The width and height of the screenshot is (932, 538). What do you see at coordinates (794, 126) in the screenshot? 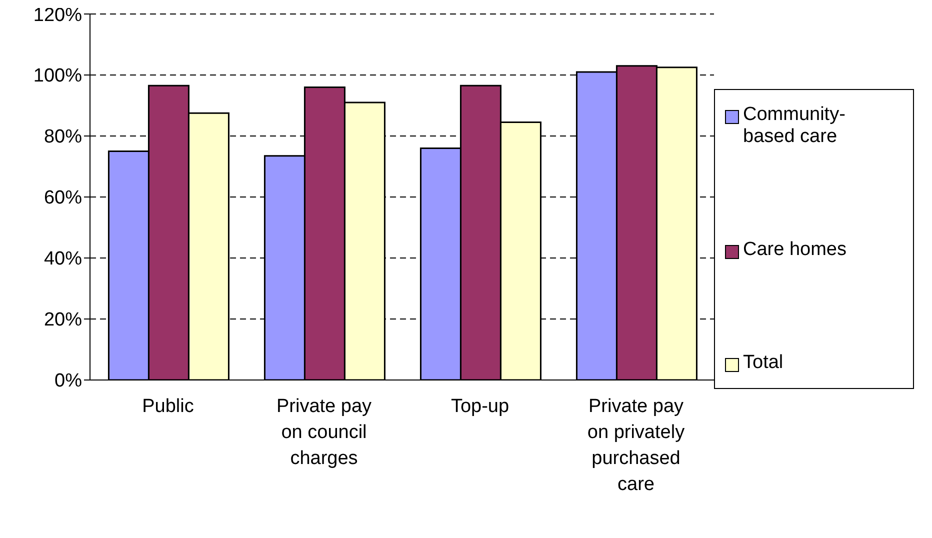
I see `legend-label: Community-based care` at bounding box center [794, 126].